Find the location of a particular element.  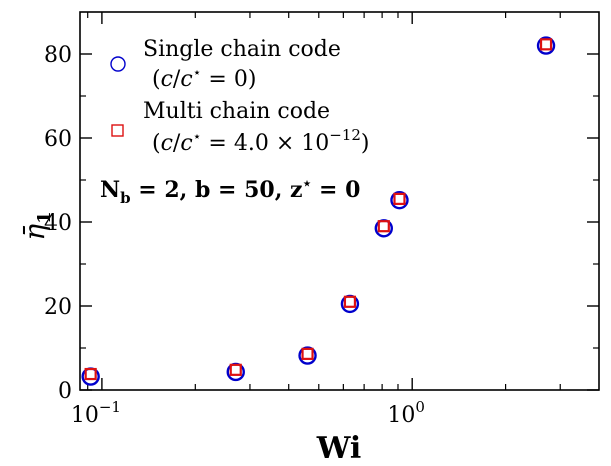

legend-label-multi-chain: Multi chain code is located at coordinates (236, 111).